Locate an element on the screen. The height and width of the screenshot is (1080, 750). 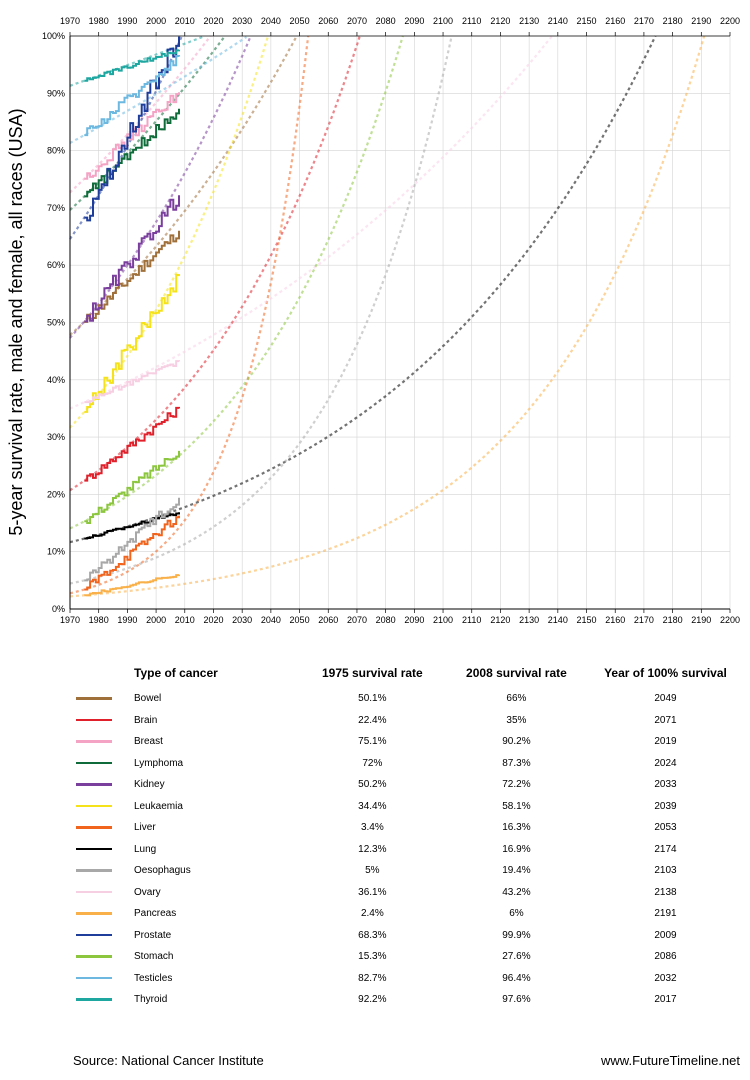
rate-2008-cell: 66% is located at coordinates (516, 699).